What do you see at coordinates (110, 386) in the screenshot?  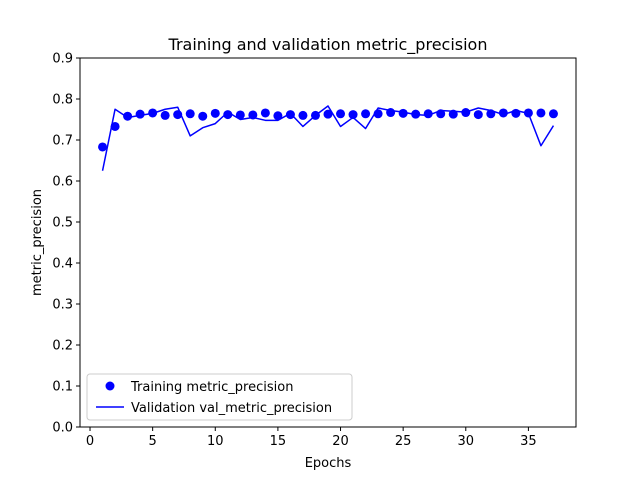 I see `legend-marker-training` at bounding box center [110, 386].